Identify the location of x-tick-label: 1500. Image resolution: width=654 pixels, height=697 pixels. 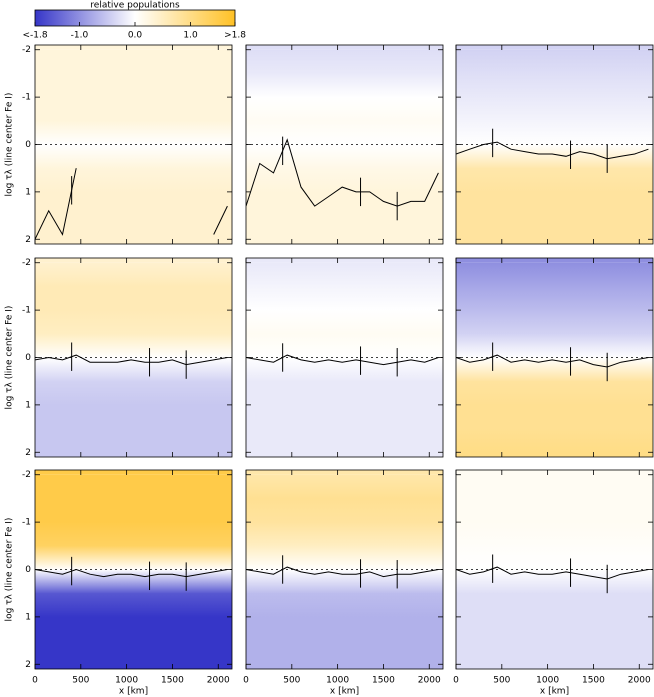
(593, 681).